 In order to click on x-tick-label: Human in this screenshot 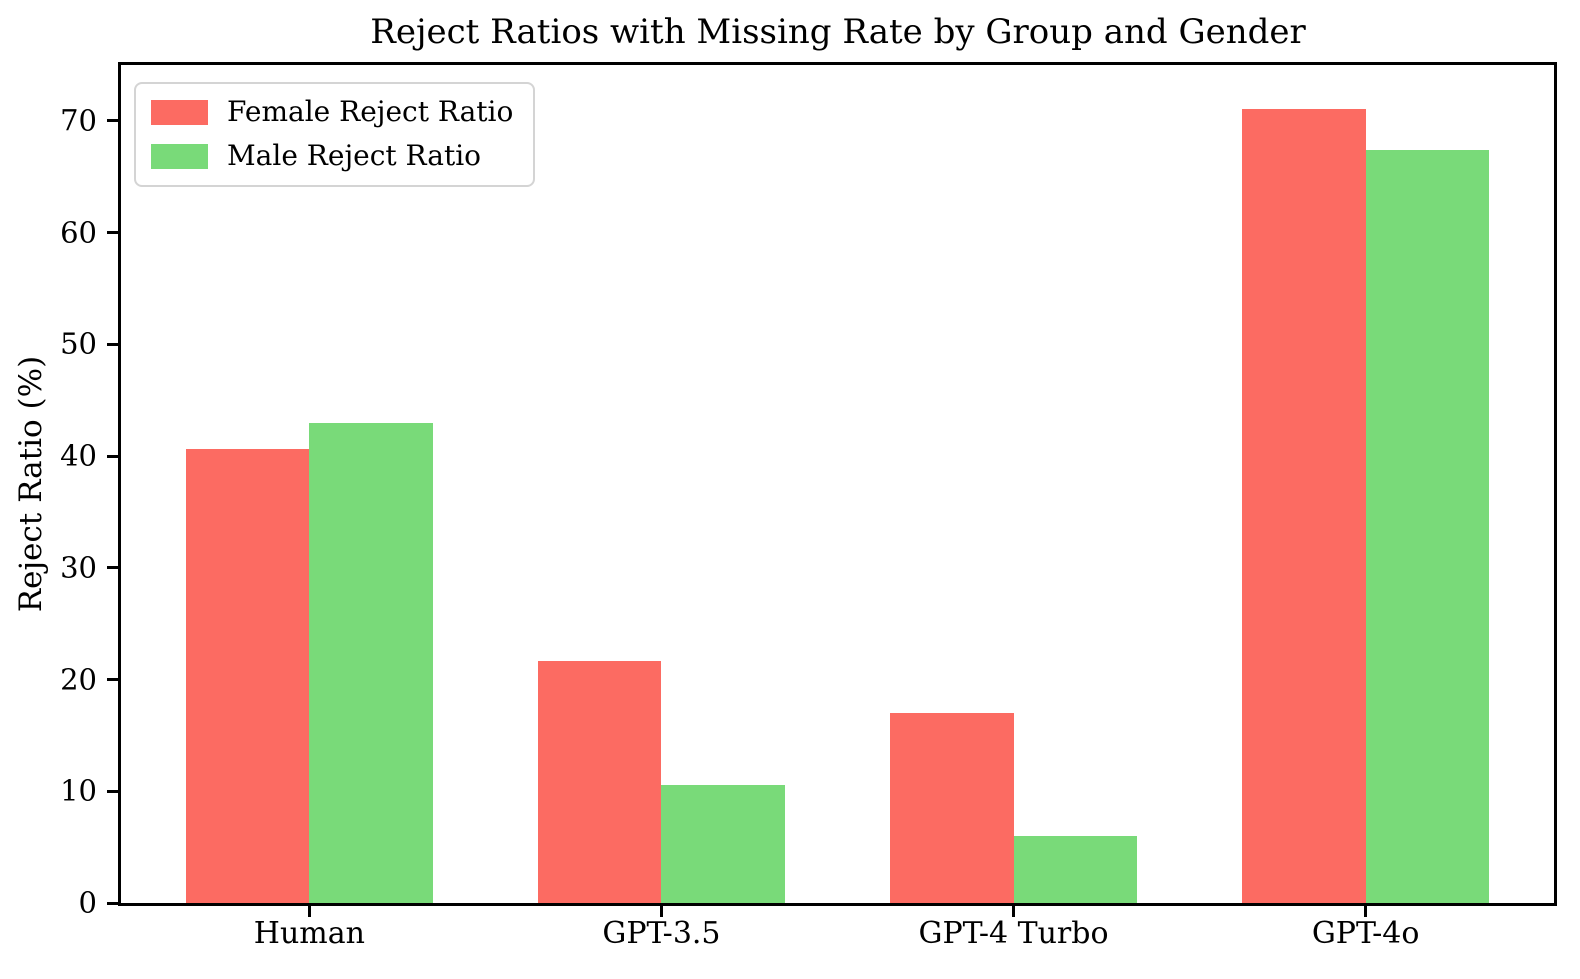, I will do `click(309, 933)`.